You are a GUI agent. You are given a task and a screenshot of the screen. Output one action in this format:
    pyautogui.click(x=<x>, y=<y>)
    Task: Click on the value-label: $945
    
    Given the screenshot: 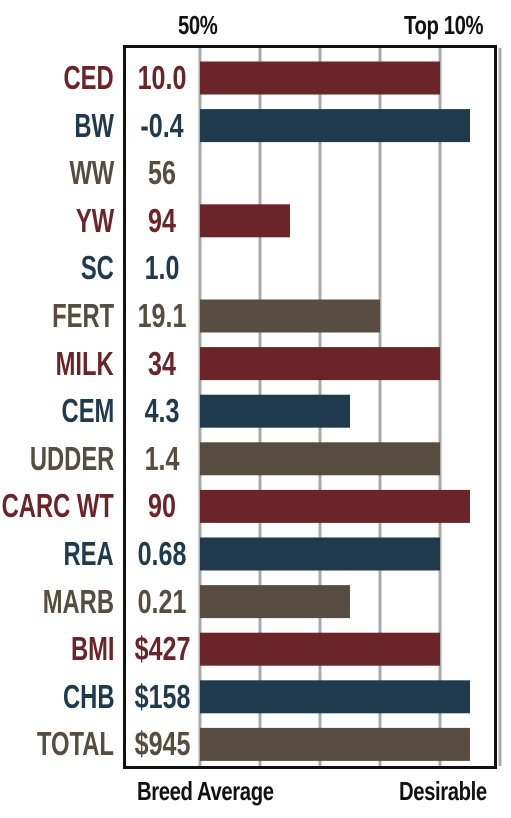 What is the action you would take?
    pyautogui.click(x=162, y=744)
    